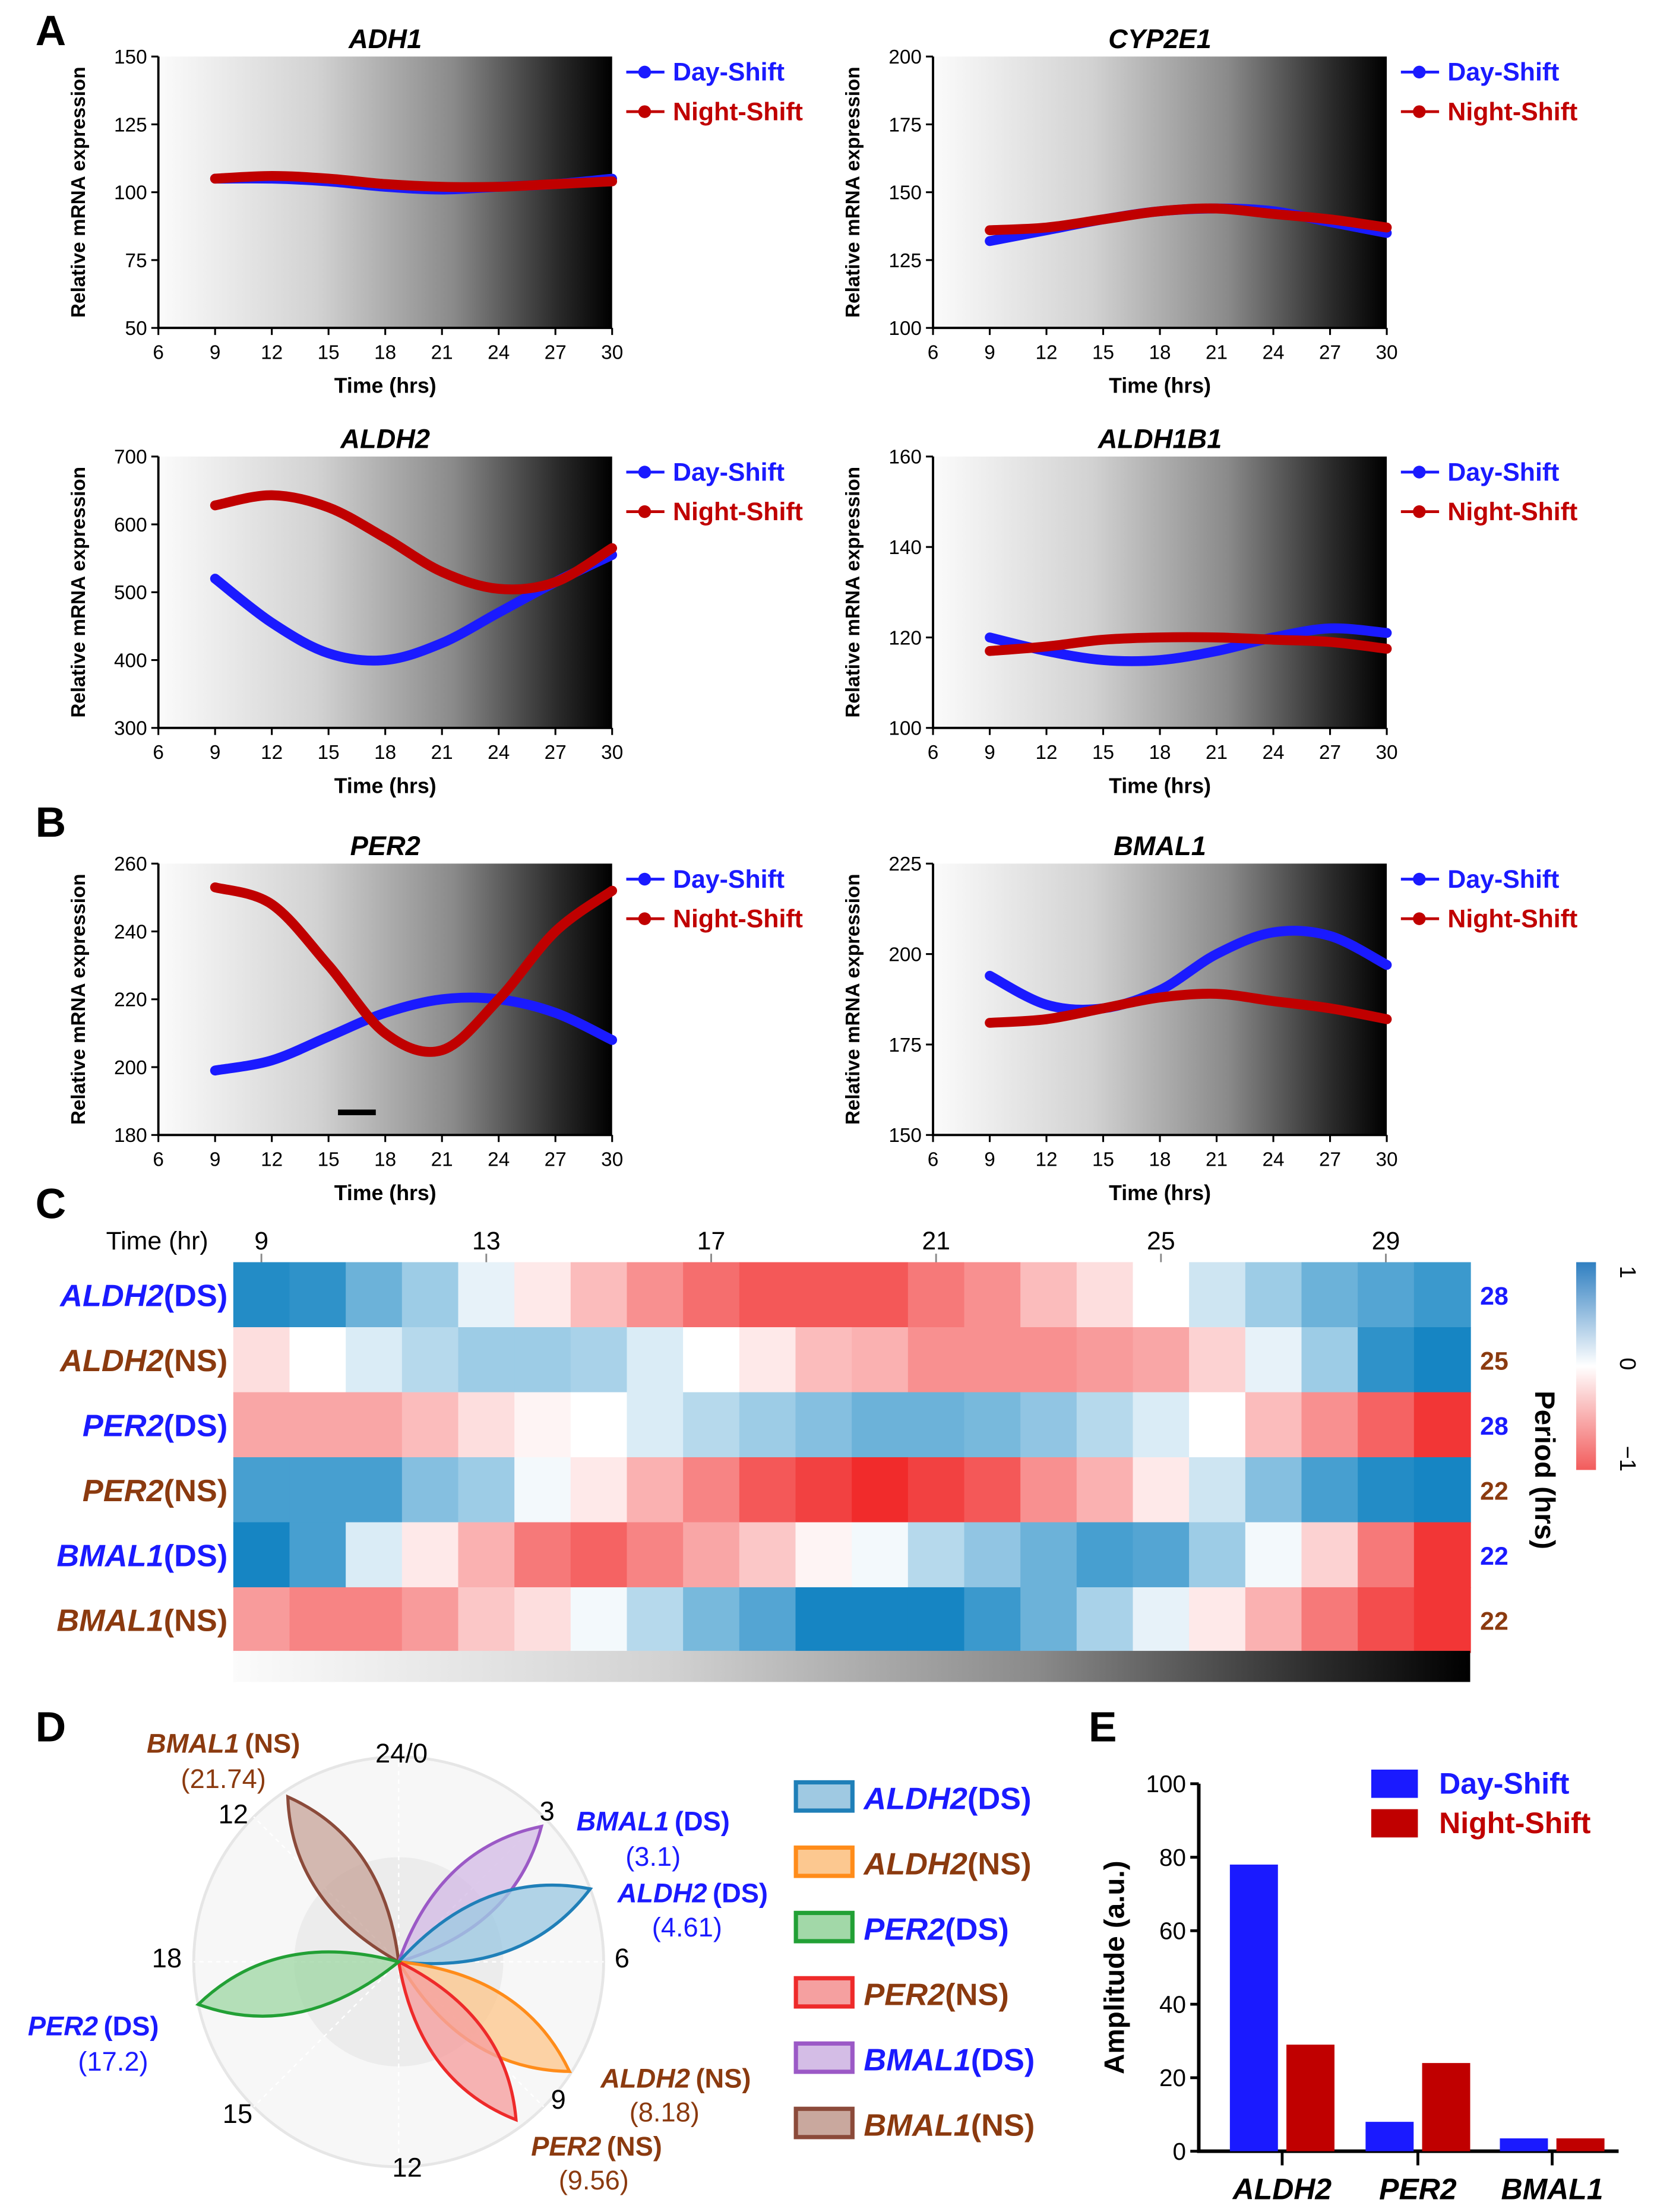  What do you see at coordinates (784, 1295) in the screenshot?
I see `heatmap-row: ALDH2(DS) 28` at bounding box center [784, 1295].